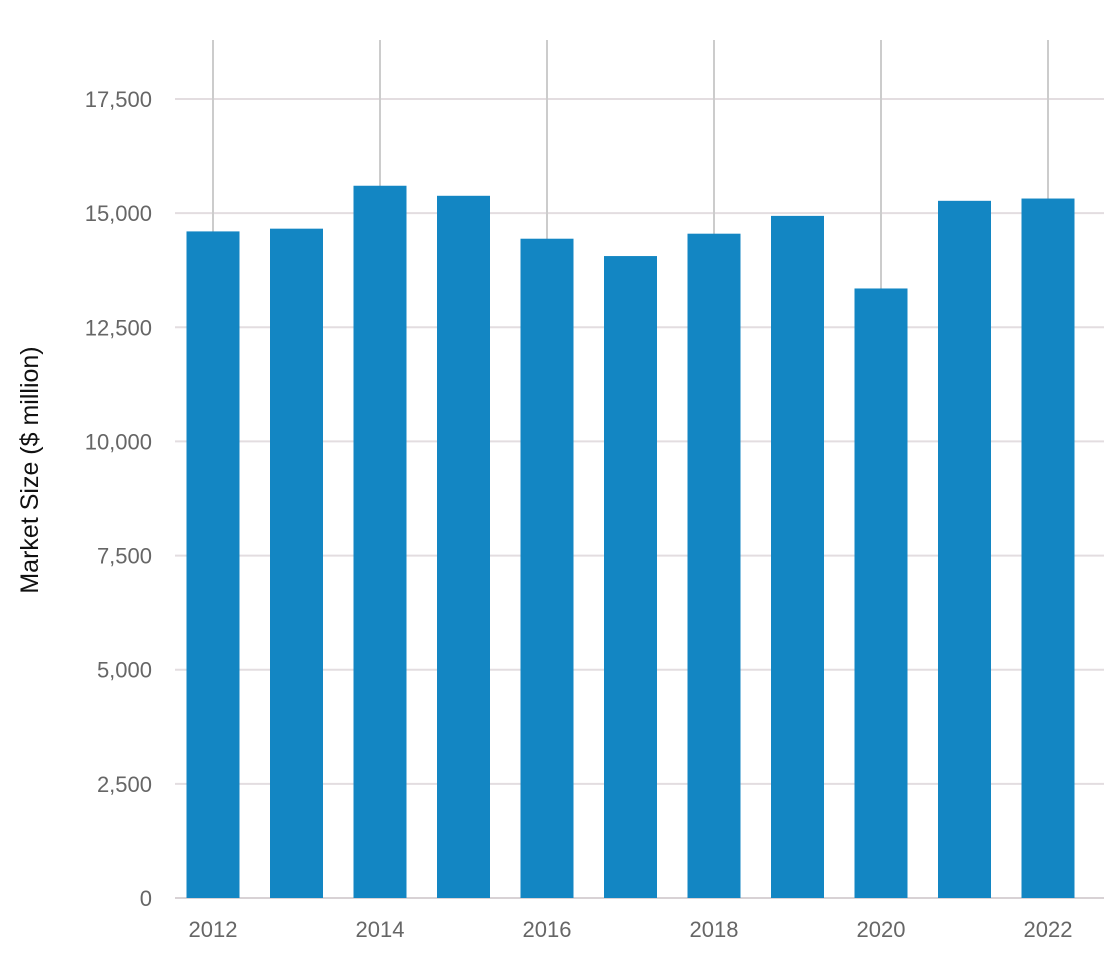  Describe the element at coordinates (380, 929) in the screenshot. I see `x-tick-label: 2014` at that location.